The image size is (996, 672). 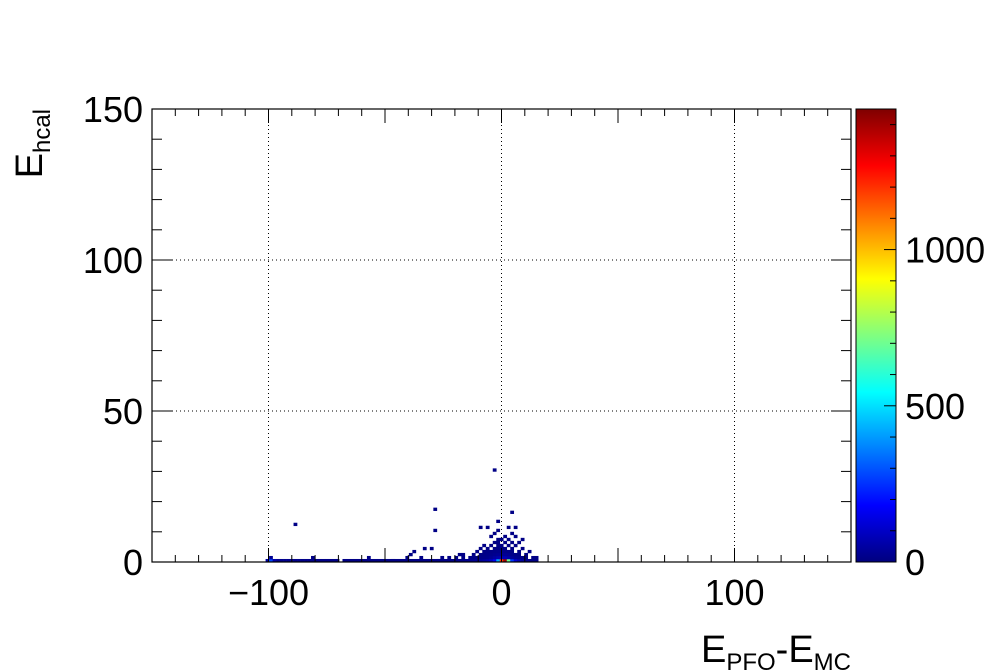 I want to click on x-tick-label: 100, so click(x=734, y=592).